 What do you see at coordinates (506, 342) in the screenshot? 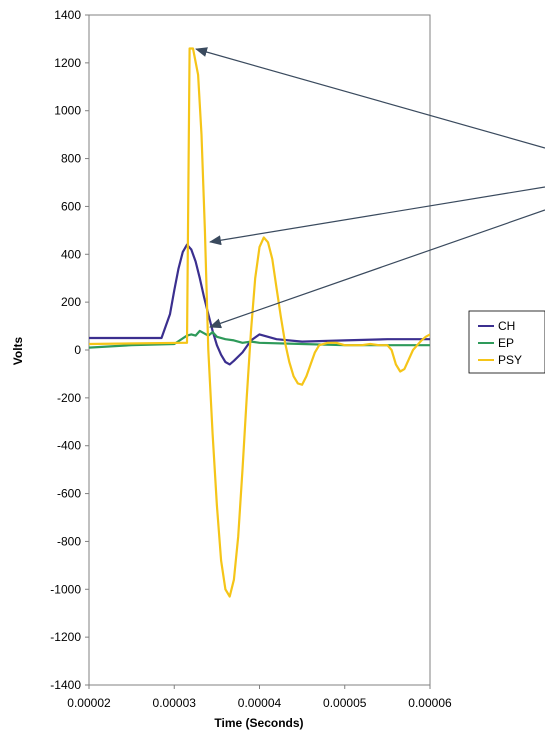
I see `legend: CH EP PSY` at bounding box center [506, 342].